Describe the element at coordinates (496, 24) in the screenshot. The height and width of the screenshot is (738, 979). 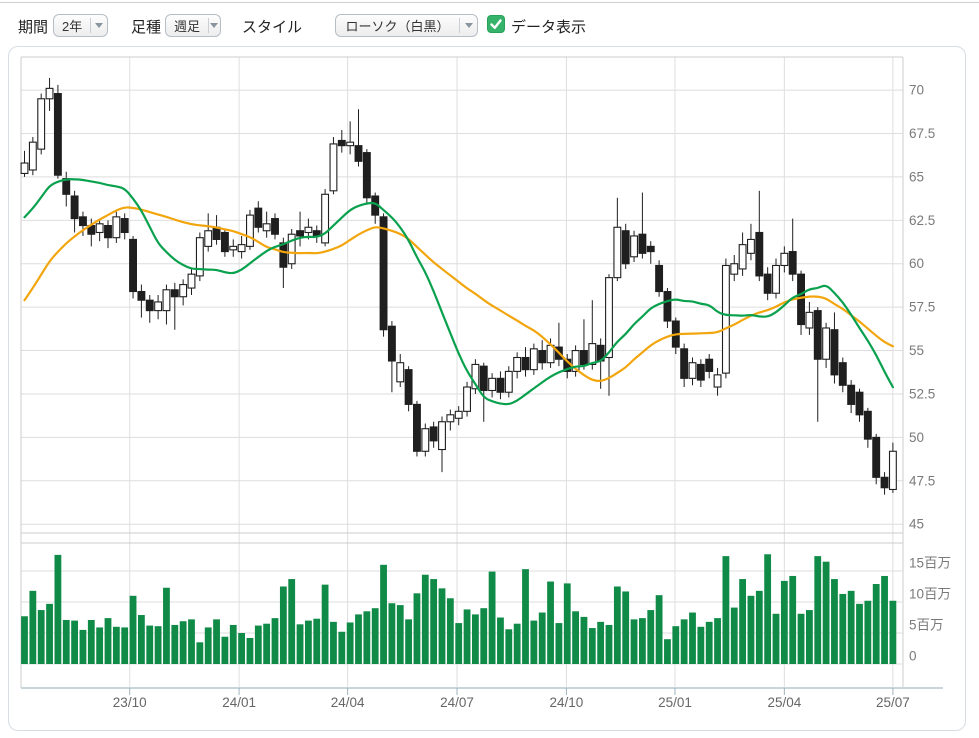
I see `data-display-checkbox` at that location.